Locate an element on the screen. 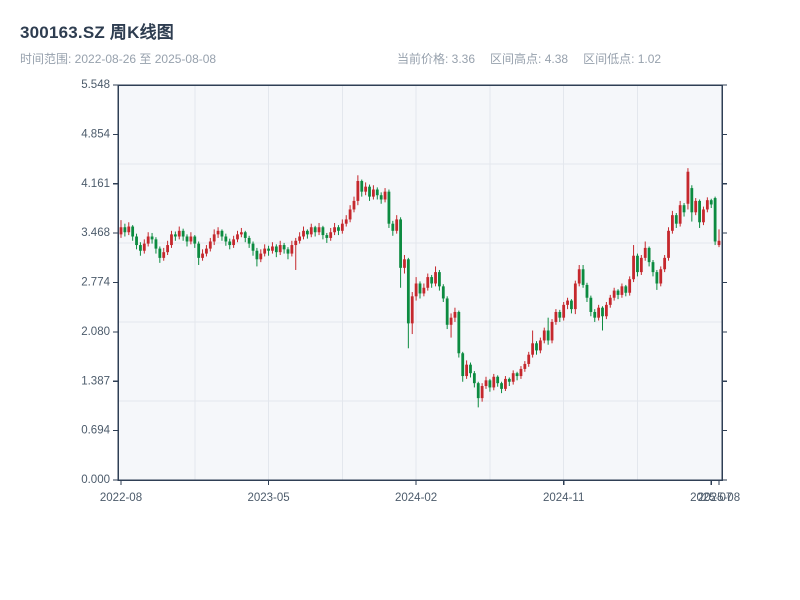 This screenshot has width=800, height=600. y-tick-label: 0.000 is located at coordinates (95, 480).